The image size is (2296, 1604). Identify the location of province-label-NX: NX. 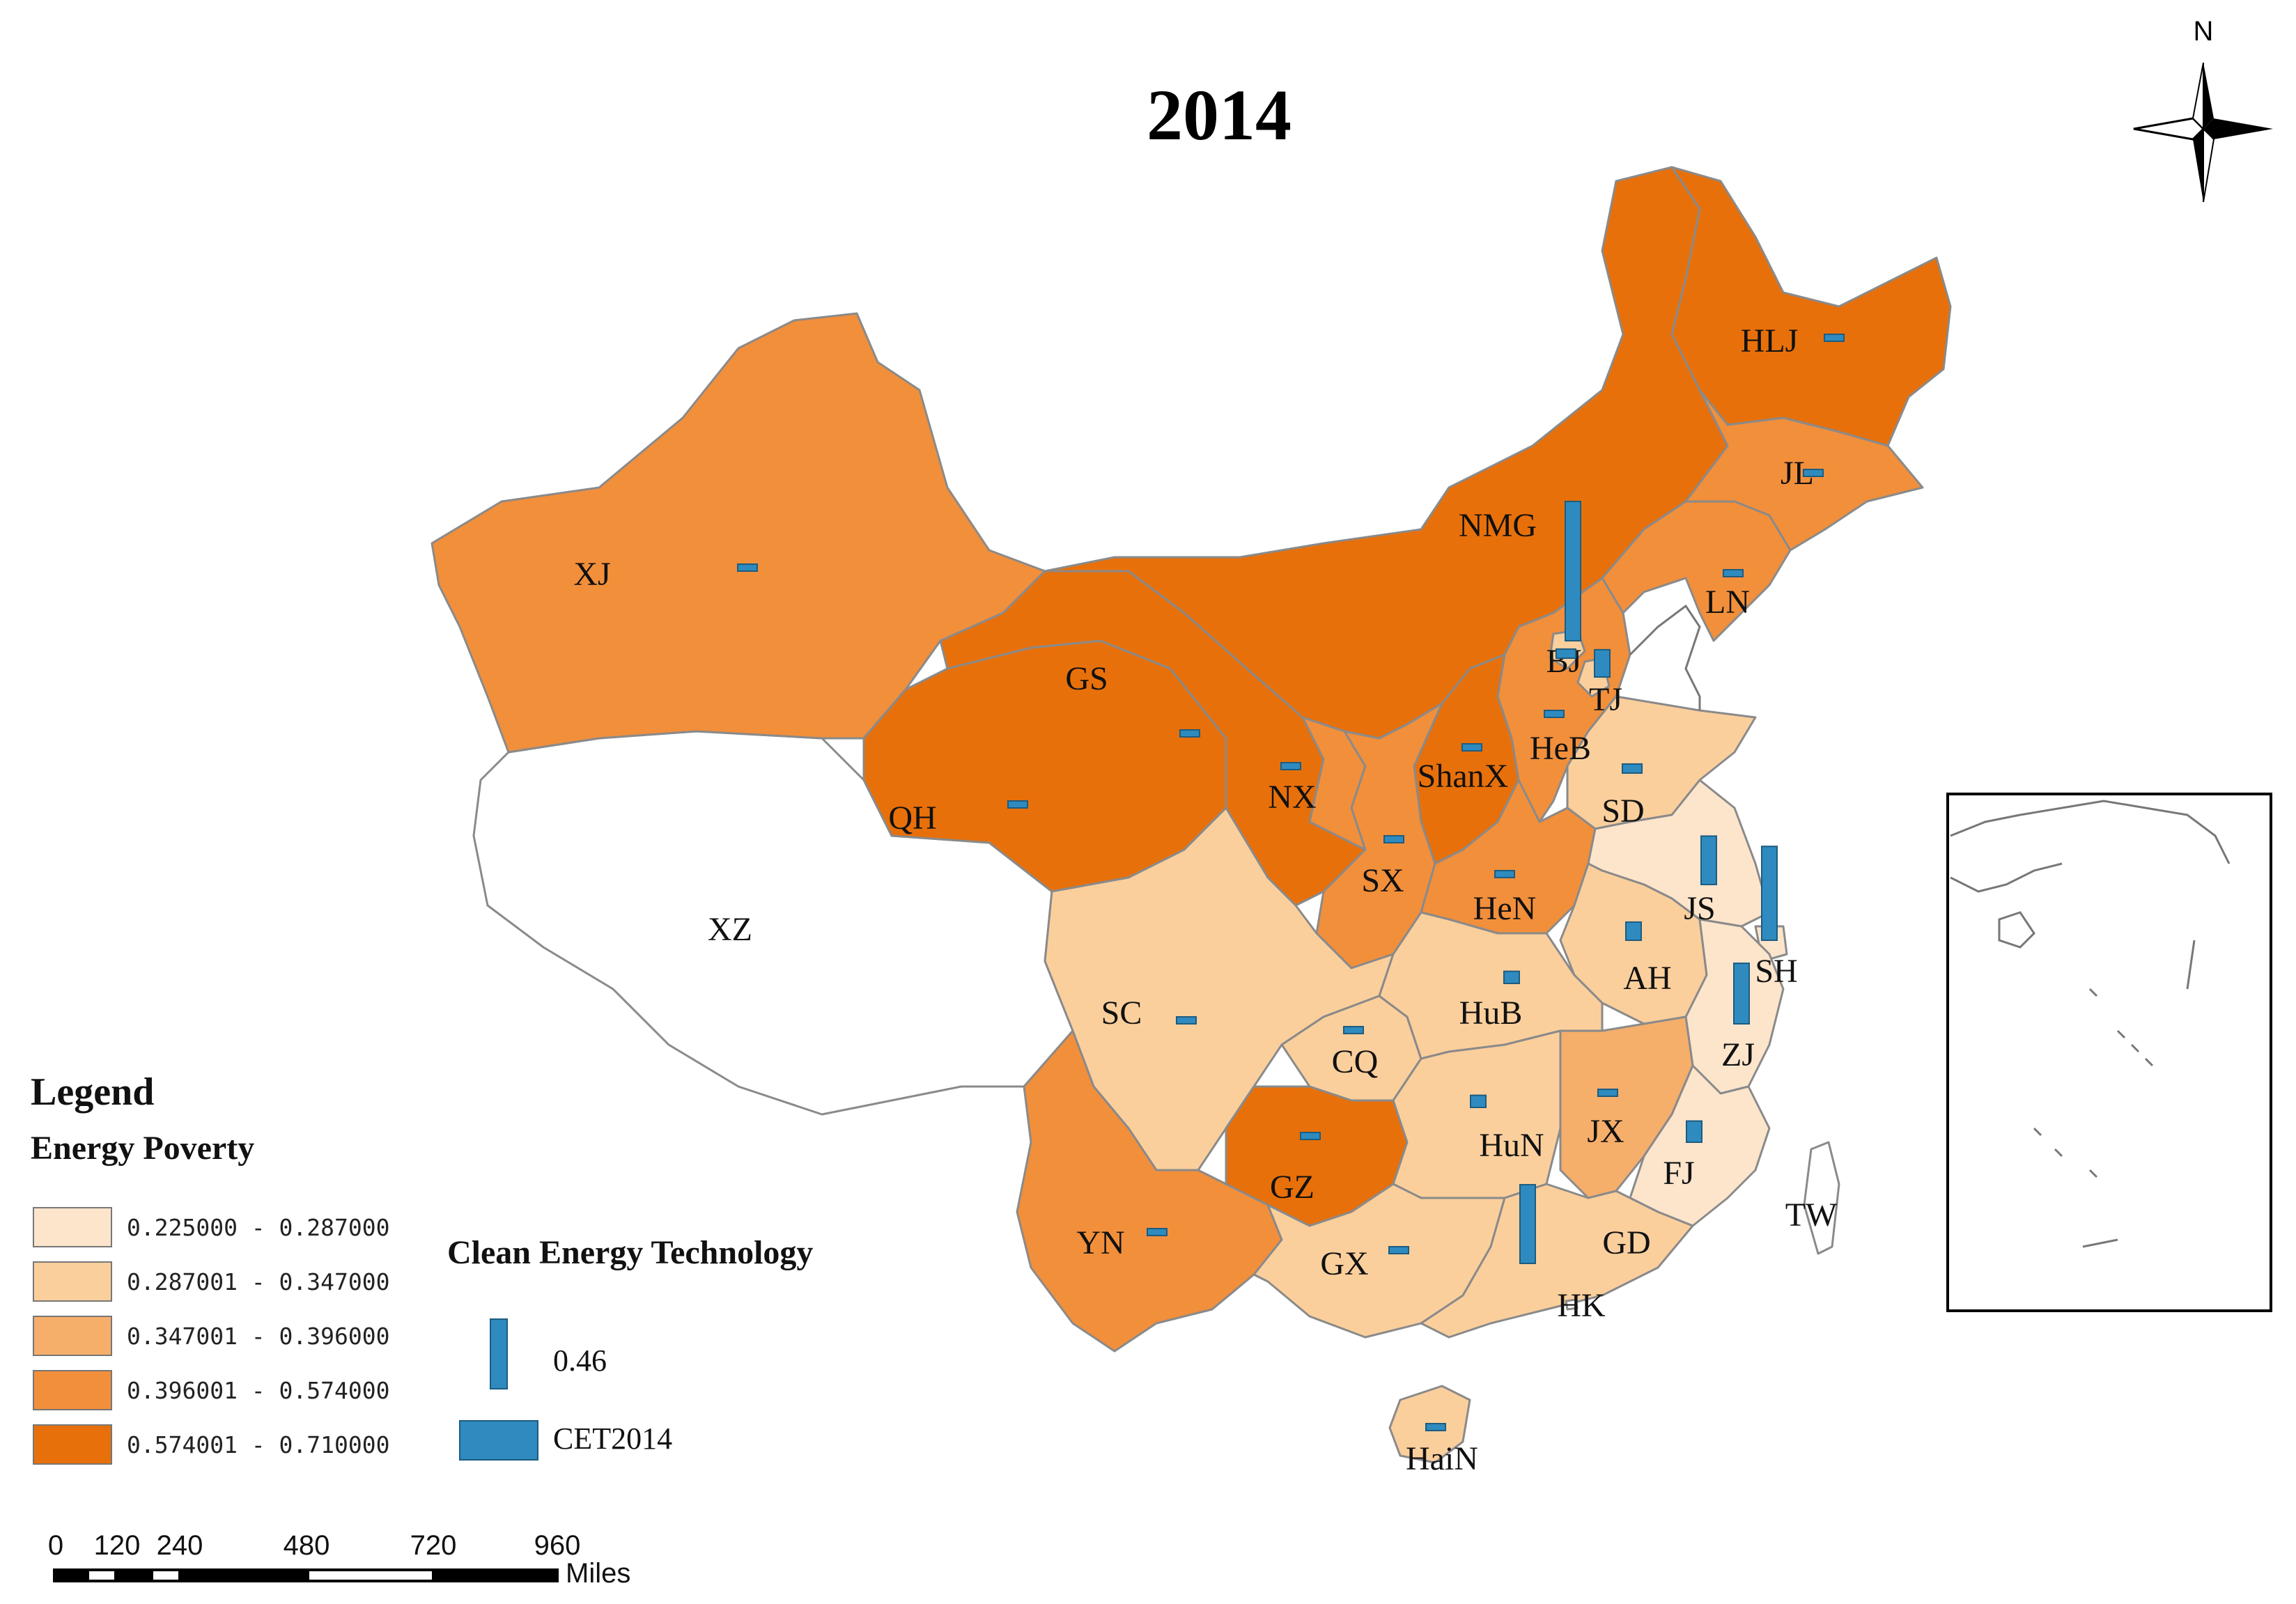
(1292, 798).